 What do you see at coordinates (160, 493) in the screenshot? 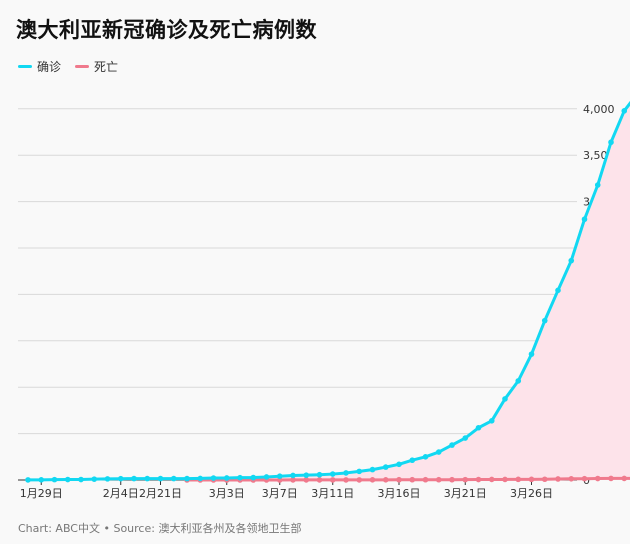
I see `x-tick-label: 2月21日` at bounding box center [160, 493].